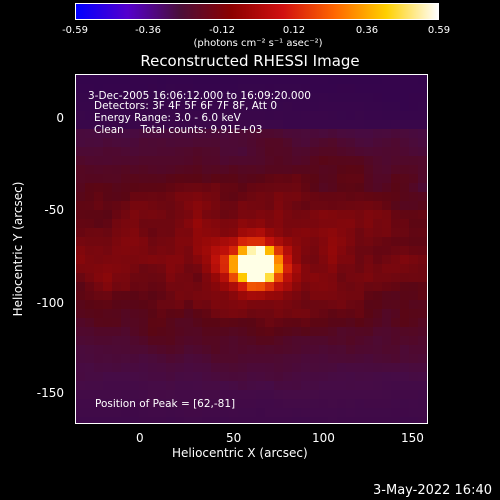 The image size is (500, 500). What do you see at coordinates (140, 438) in the screenshot?
I see `x-tick-label: 0` at bounding box center [140, 438].